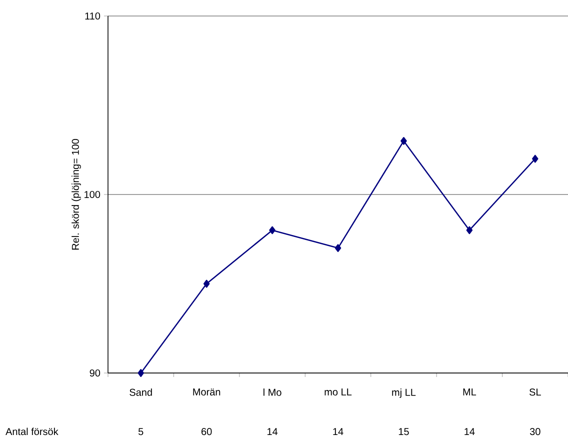 This screenshot has height=445, width=568. I want to click on x-tick-label: l Mo, so click(273, 392).